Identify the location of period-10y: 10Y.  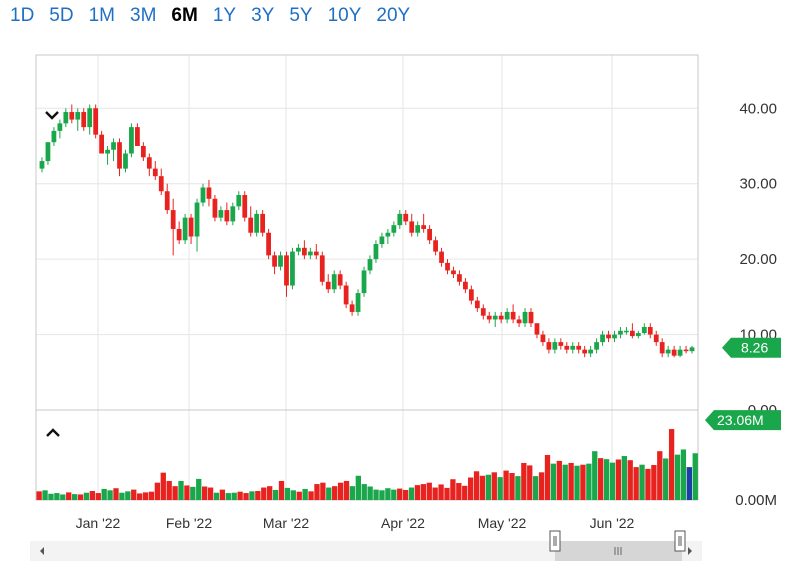
(344, 15).